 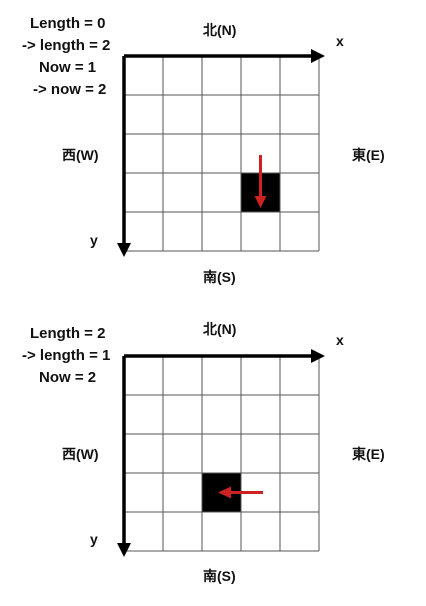 What do you see at coordinates (66, 45) in the screenshot?
I see `note-line-2: -> length = 2` at bounding box center [66, 45].